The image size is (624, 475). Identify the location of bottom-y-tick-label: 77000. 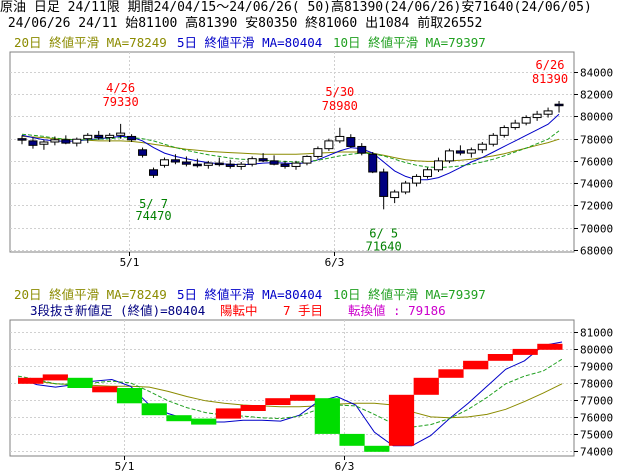
(596, 401).